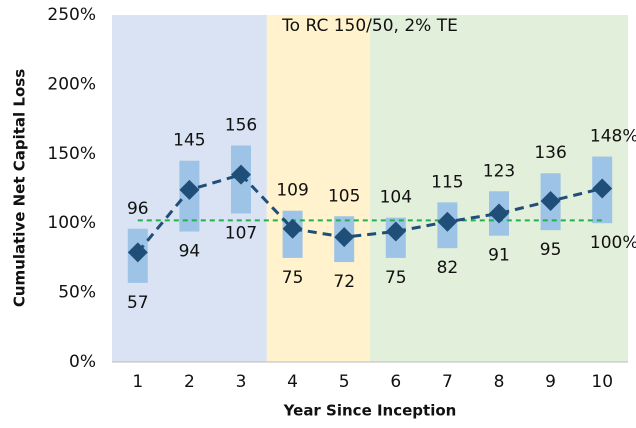  Describe the element at coordinates (395, 382) in the screenshot. I see `x-tick-label: 6` at that location.